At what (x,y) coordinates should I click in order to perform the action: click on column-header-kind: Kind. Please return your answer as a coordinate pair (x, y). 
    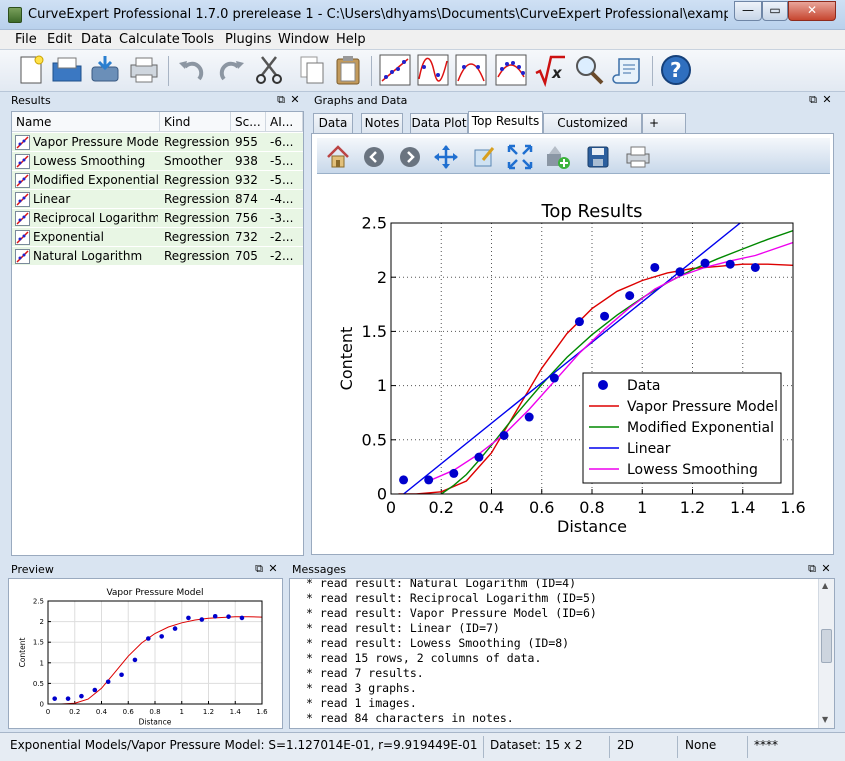
    Looking at the image, I should click on (195, 122).